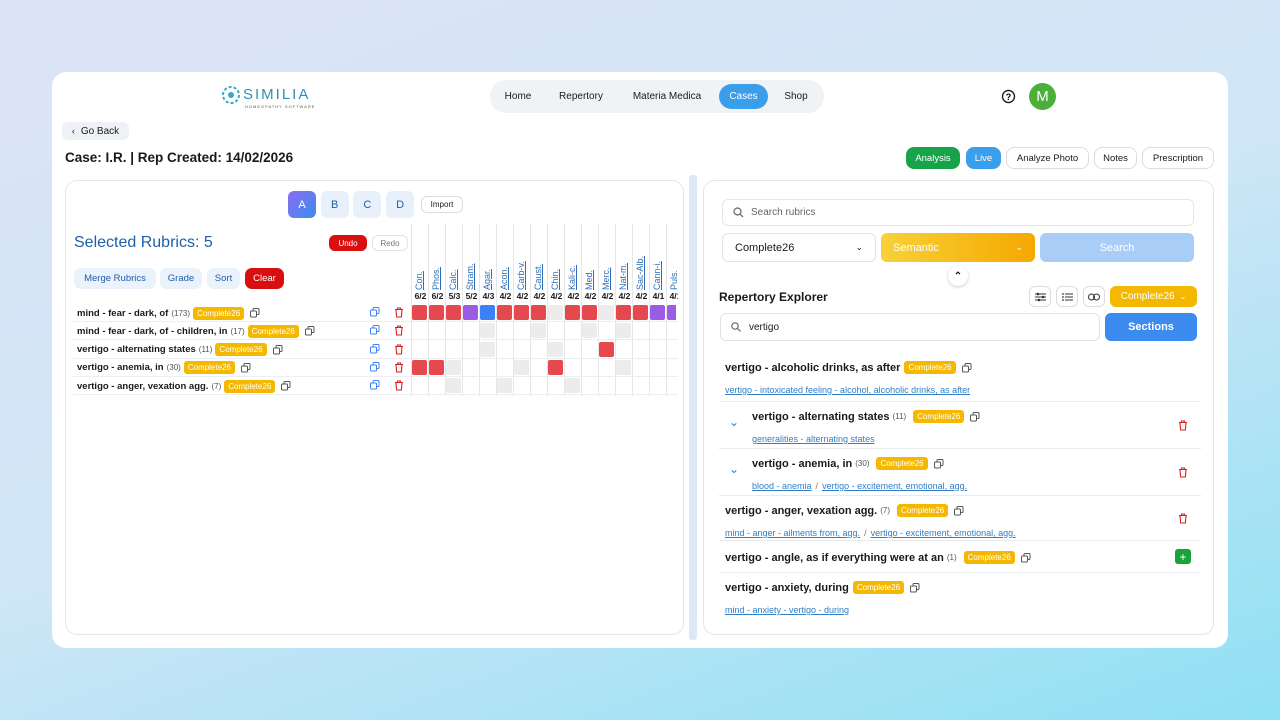 This screenshot has width=1280, height=720. I want to click on remedy-name: Calc., so click(453, 279).